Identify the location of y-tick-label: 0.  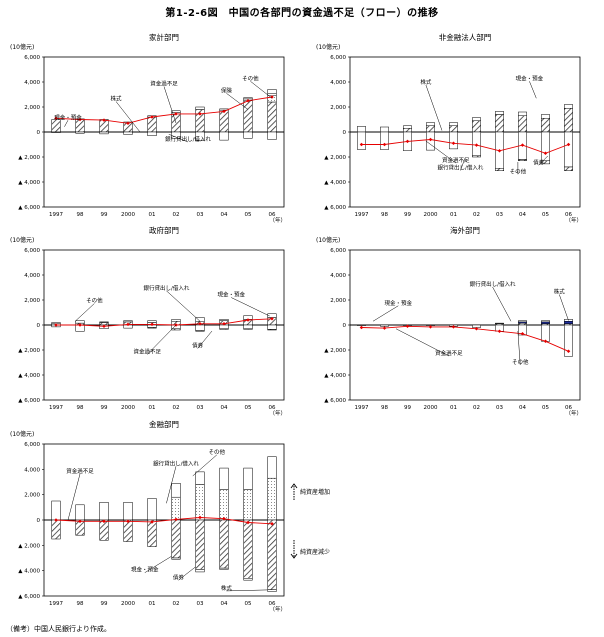
(39, 326).